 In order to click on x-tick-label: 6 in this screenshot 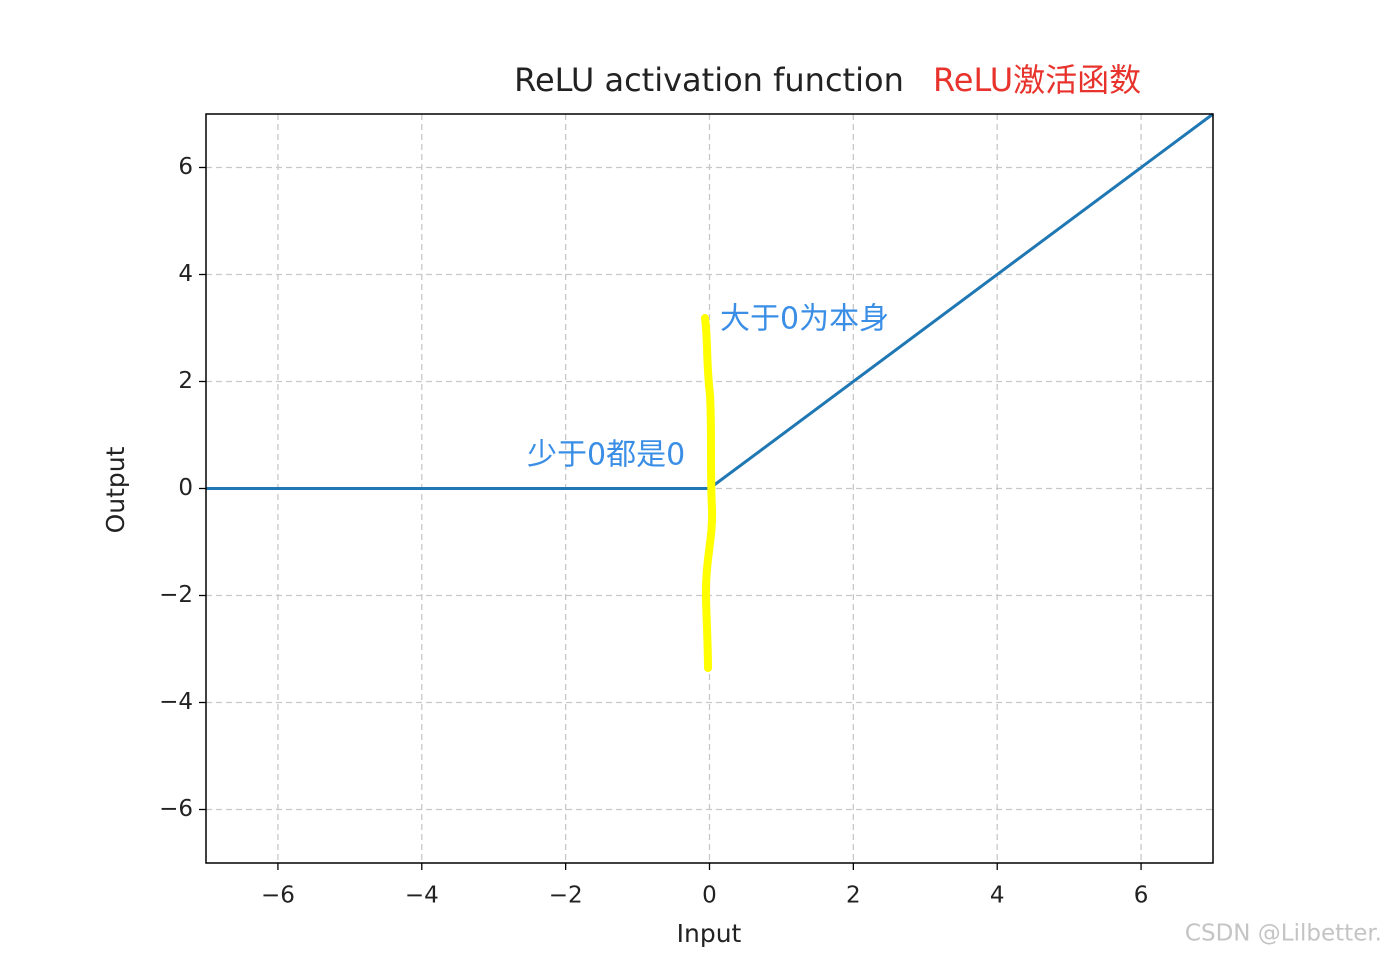, I will do `click(1141, 896)`.